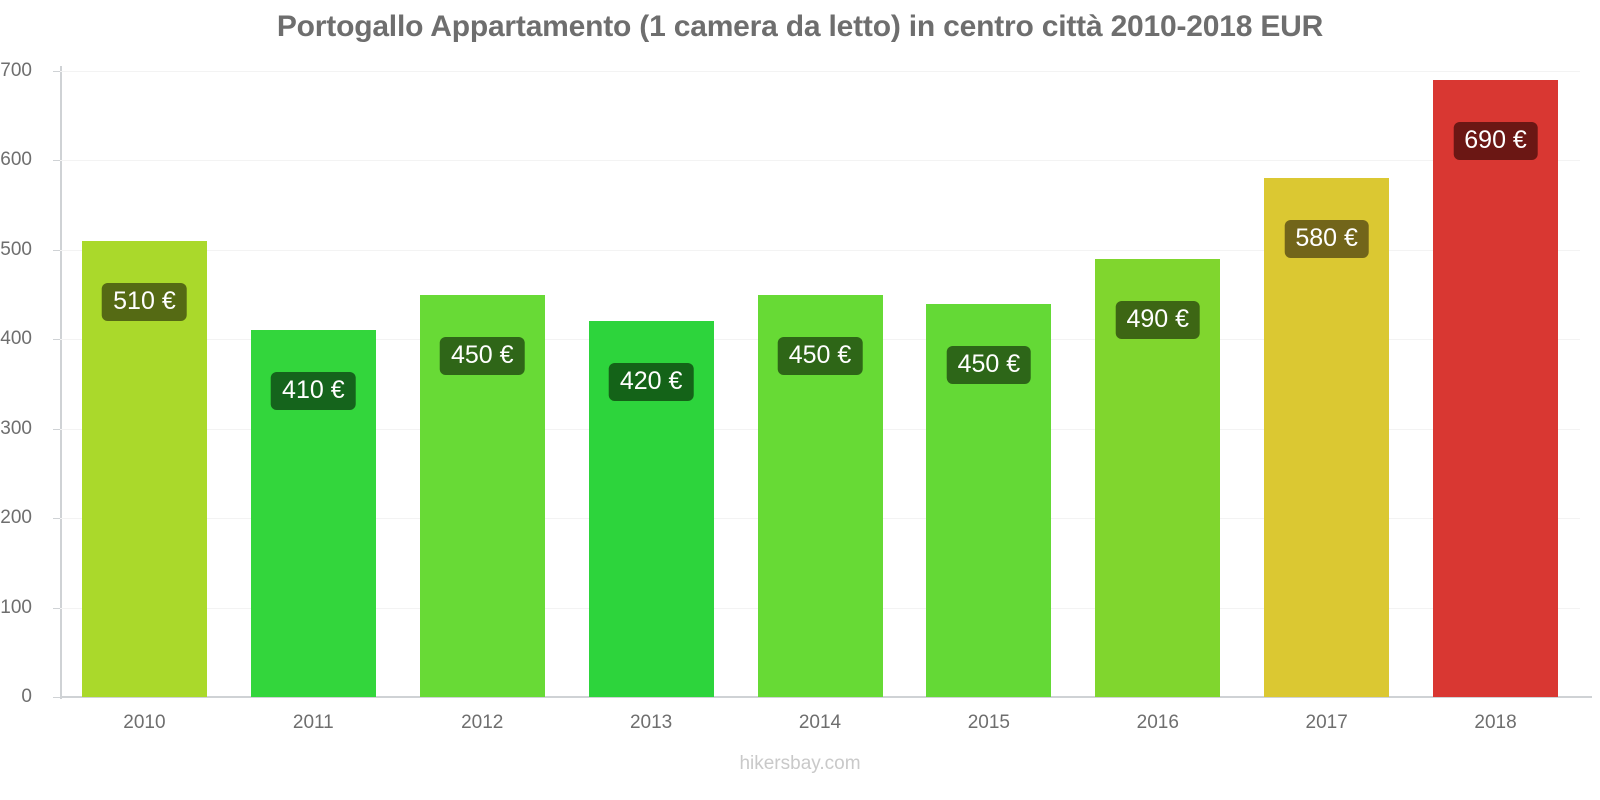  What do you see at coordinates (1495, 140) in the screenshot?
I see `bar-value-label: 690 €` at bounding box center [1495, 140].